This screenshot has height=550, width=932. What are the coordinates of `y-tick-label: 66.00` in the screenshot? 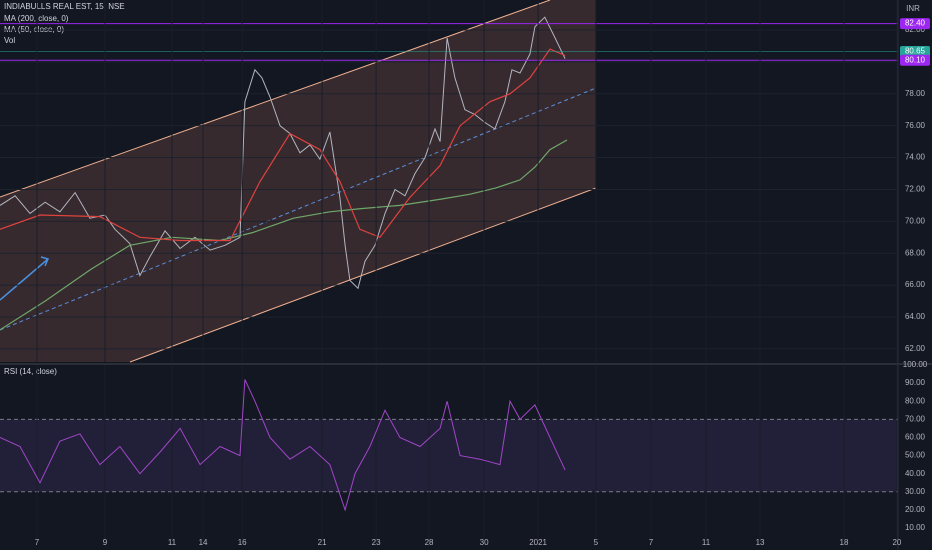 It's located at (915, 284).